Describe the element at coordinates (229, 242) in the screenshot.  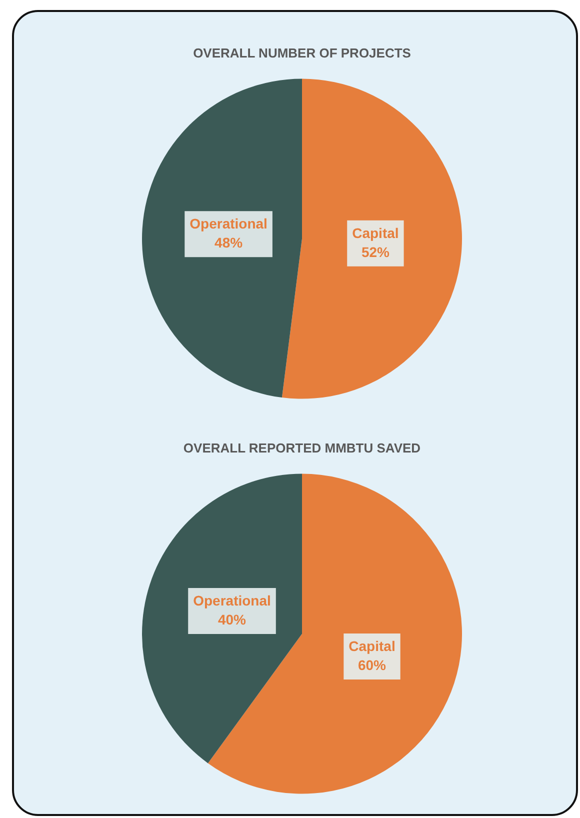
I see `data-label: 48%` at that location.